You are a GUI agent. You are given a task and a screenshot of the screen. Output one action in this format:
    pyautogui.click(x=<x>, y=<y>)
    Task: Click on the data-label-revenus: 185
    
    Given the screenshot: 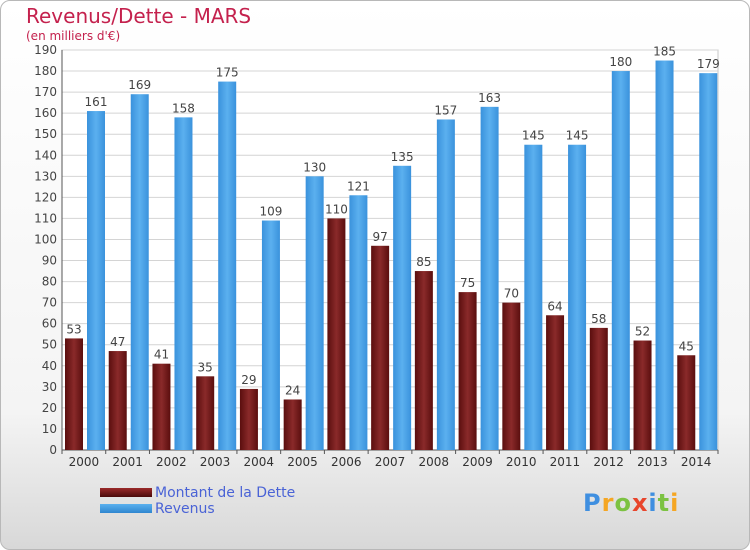 What is the action you would take?
    pyautogui.click(x=664, y=52)
    